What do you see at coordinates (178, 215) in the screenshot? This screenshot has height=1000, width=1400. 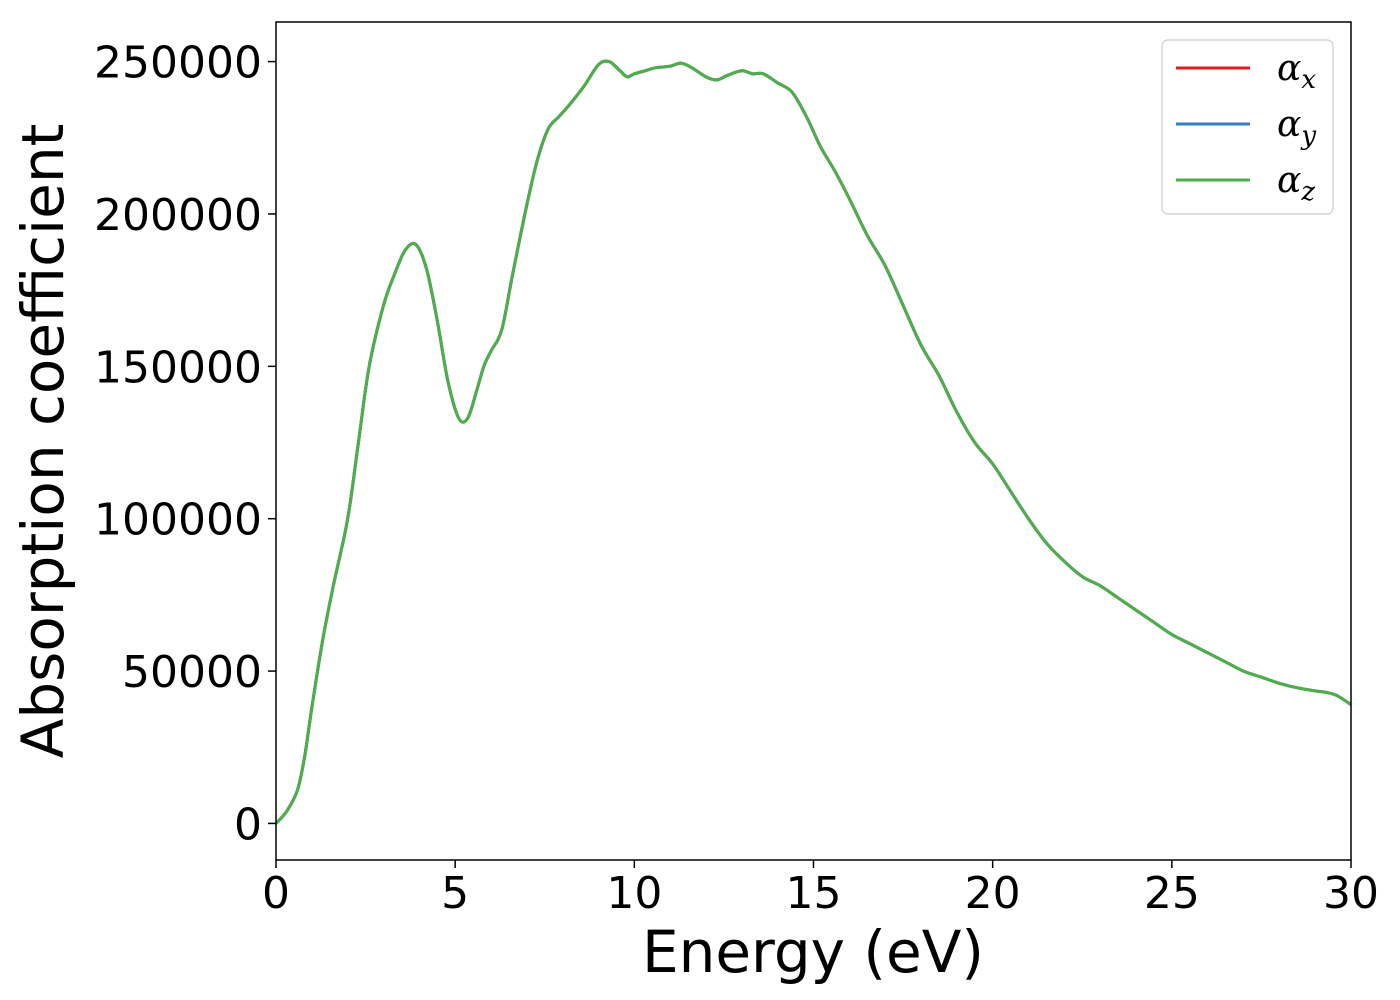 I see `y-tick-label: 200000` at bounding box center [178, 215].